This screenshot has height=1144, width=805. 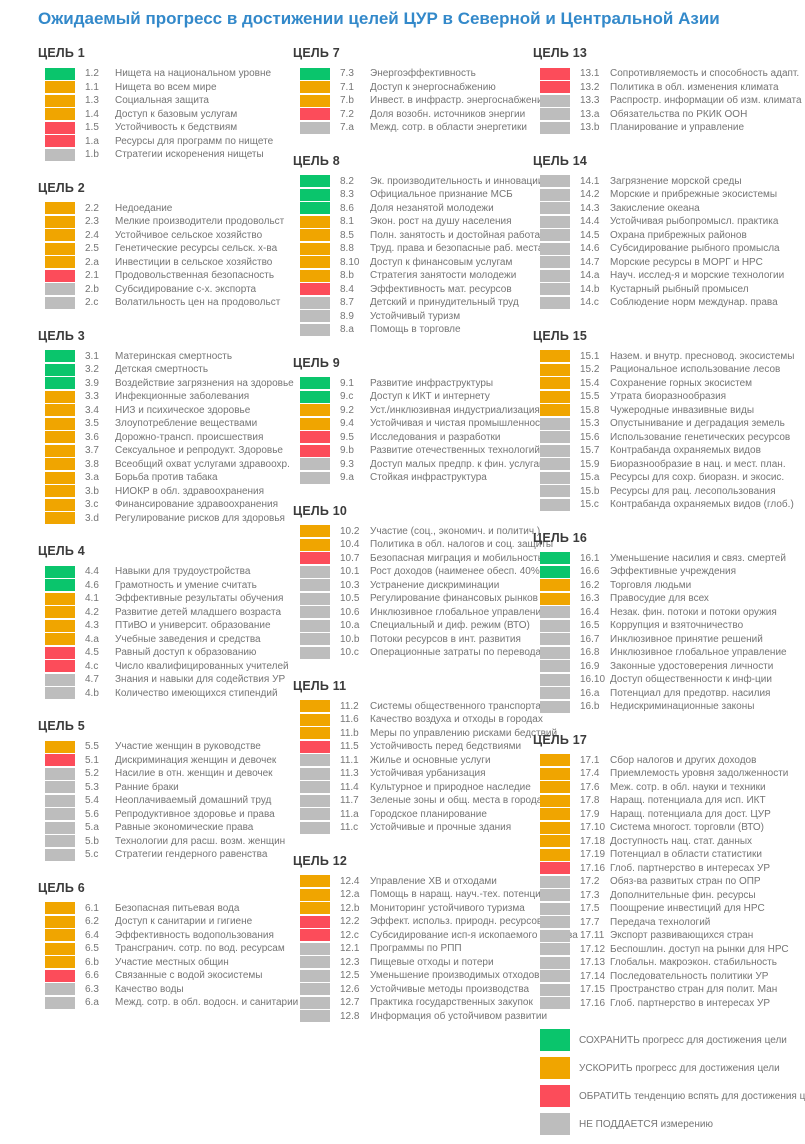 What do you see at coordinates (450, 787) in the screenshot?
I see `indicator-label: Культурное и природное наследие` at bounding box center [450, 787].